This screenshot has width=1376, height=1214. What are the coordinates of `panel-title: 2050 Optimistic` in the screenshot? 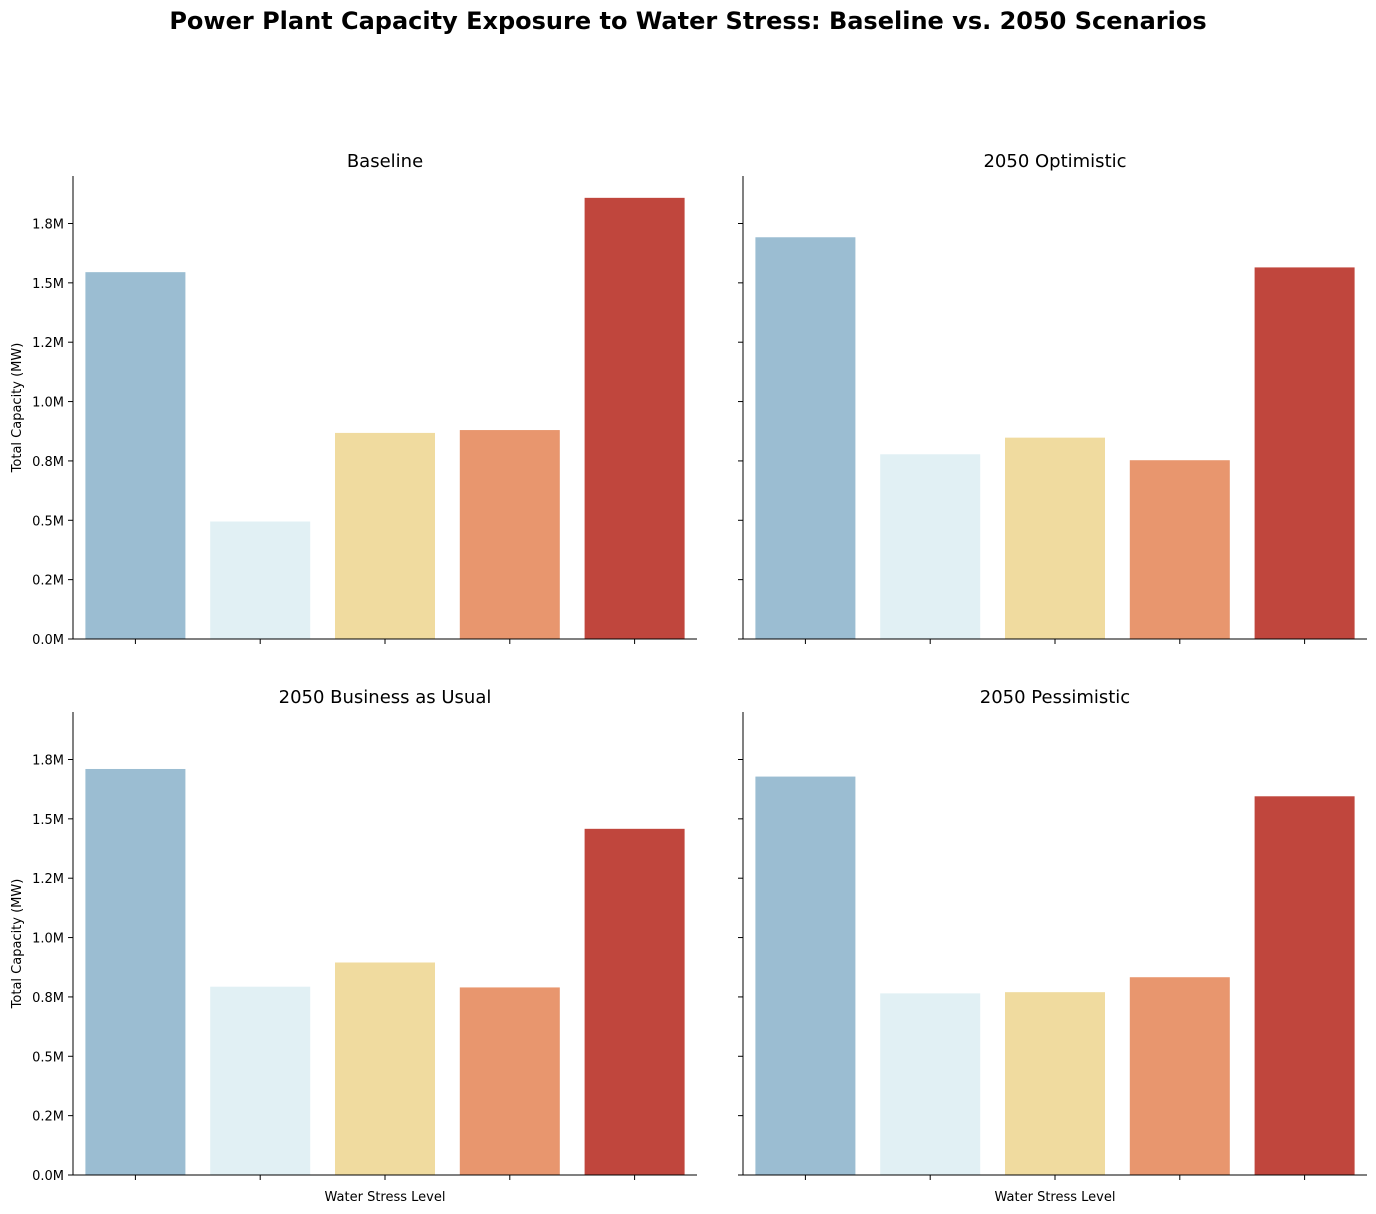 It's located at (1054, 161).